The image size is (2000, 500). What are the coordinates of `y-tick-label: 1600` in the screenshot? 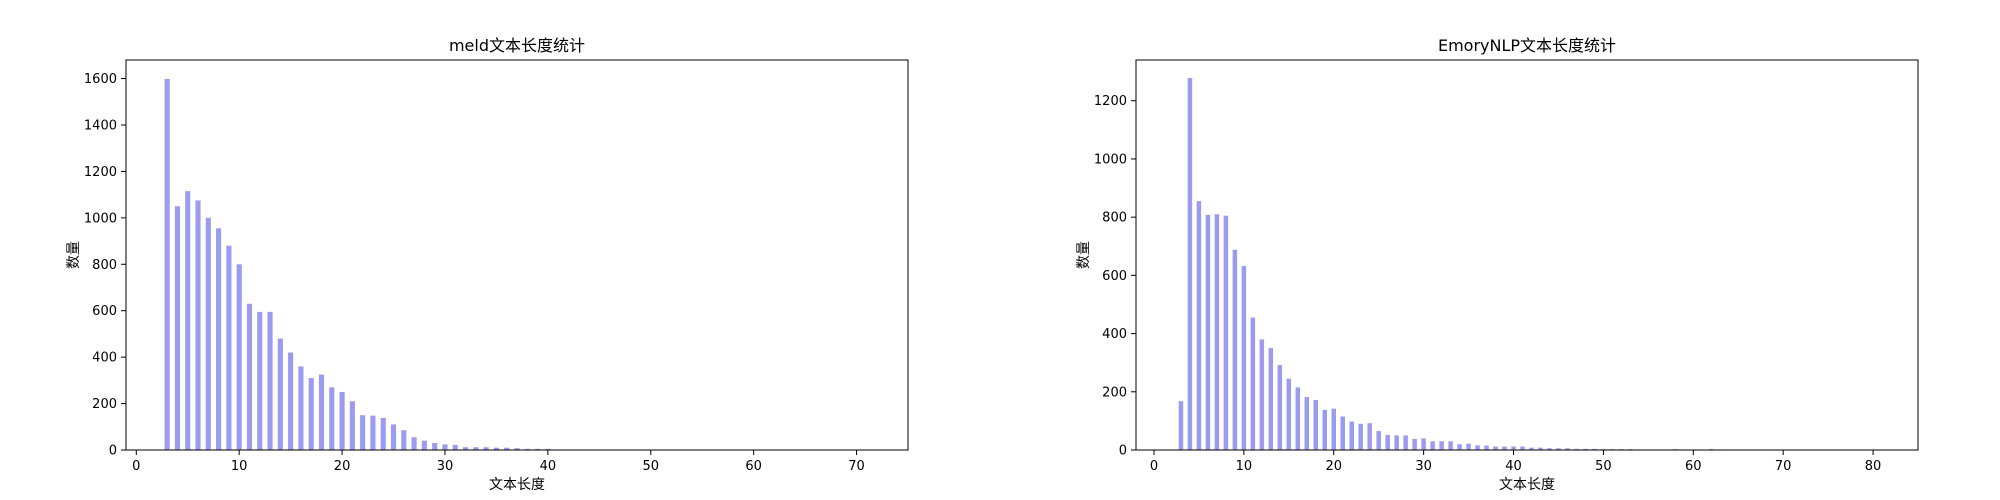 It's located at (100, 79).